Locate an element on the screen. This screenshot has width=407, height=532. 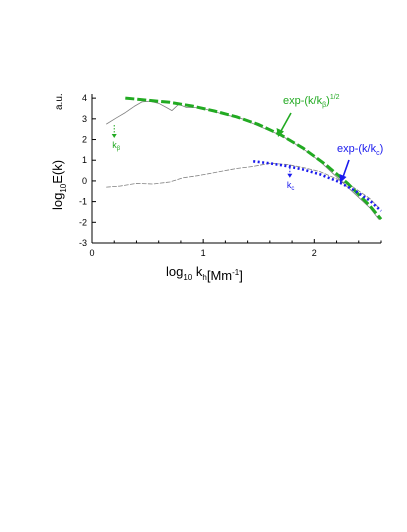
x-label-base: log is located at coordinates (174, 271).